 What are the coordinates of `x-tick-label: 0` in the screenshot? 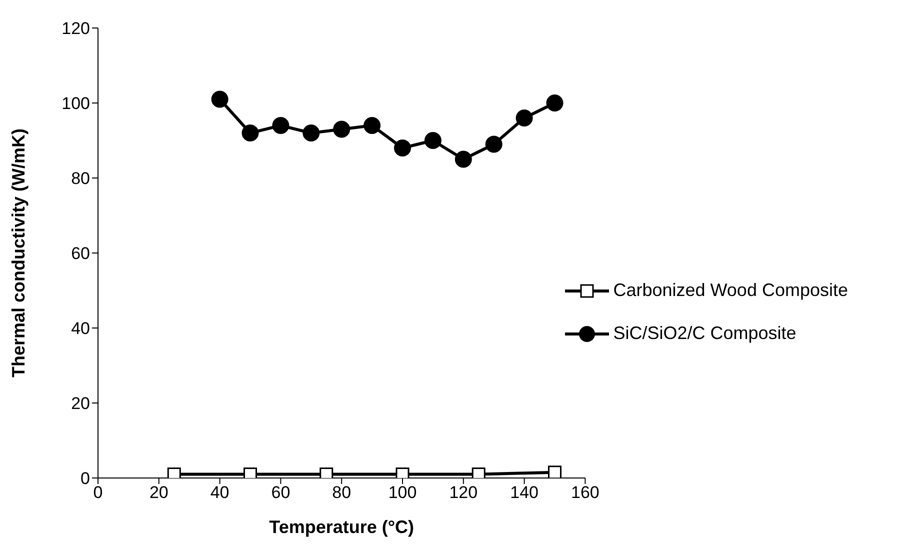 It's located at (98, 492).